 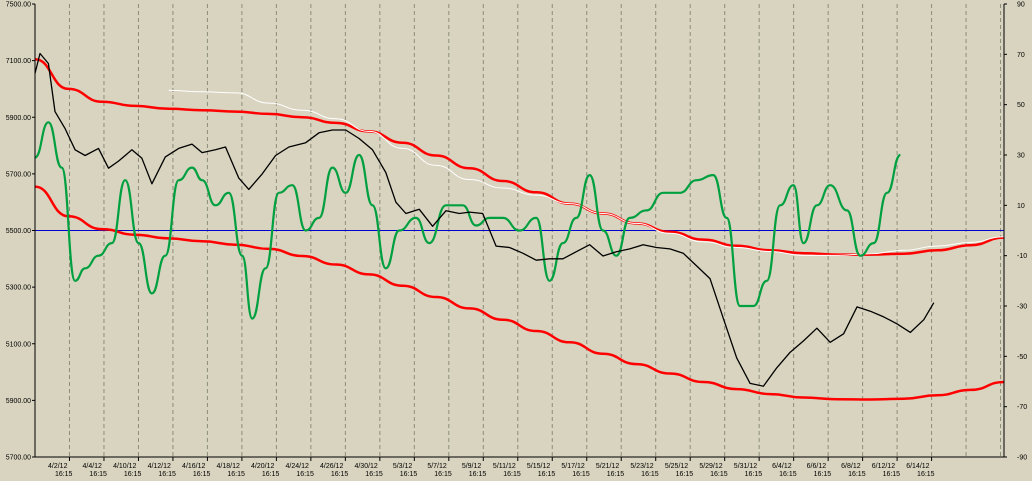 What do you see at coordinates (437, 466) in the screenshot?
I see `x-tick-date: 5/7/12` at bounding box center [437, 466].